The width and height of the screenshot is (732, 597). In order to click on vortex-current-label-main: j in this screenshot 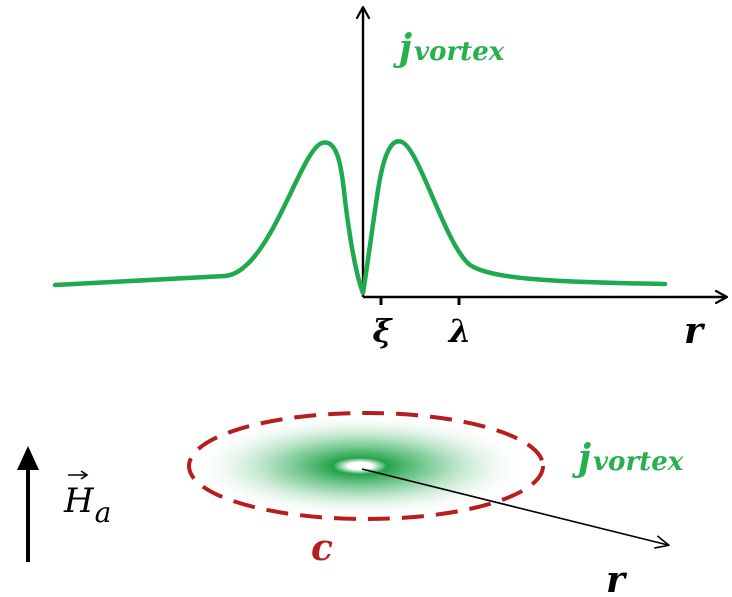, I will do `click(581, 458)`.